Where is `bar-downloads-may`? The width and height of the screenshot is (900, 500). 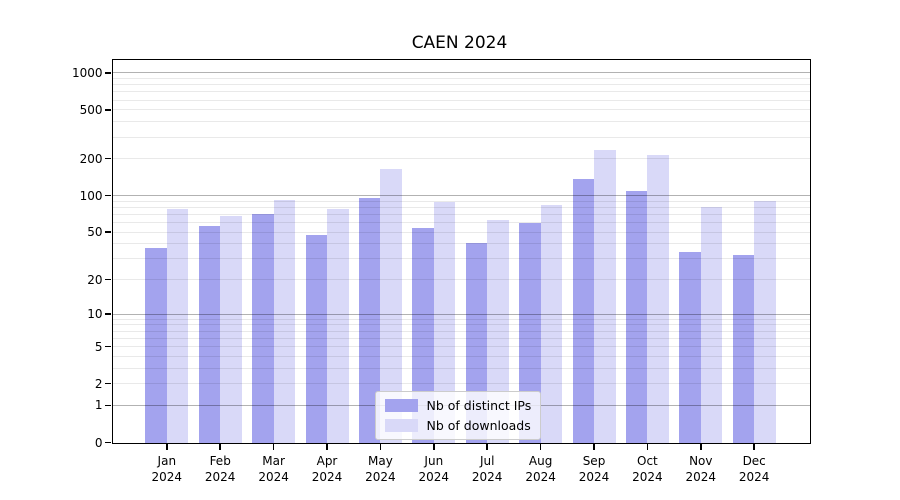
bar-downloads-may is located at coordinates (391, 305).